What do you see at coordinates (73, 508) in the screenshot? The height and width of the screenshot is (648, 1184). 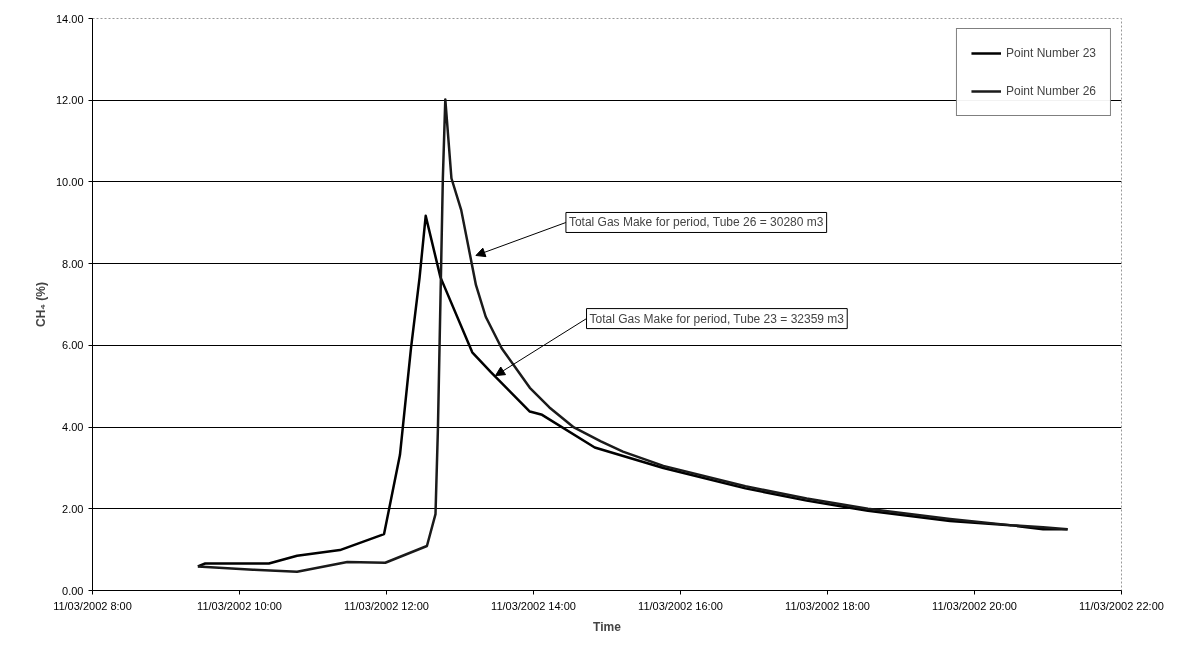 I see `y-tick-label: 2.00` at bounding box center [73, 508].